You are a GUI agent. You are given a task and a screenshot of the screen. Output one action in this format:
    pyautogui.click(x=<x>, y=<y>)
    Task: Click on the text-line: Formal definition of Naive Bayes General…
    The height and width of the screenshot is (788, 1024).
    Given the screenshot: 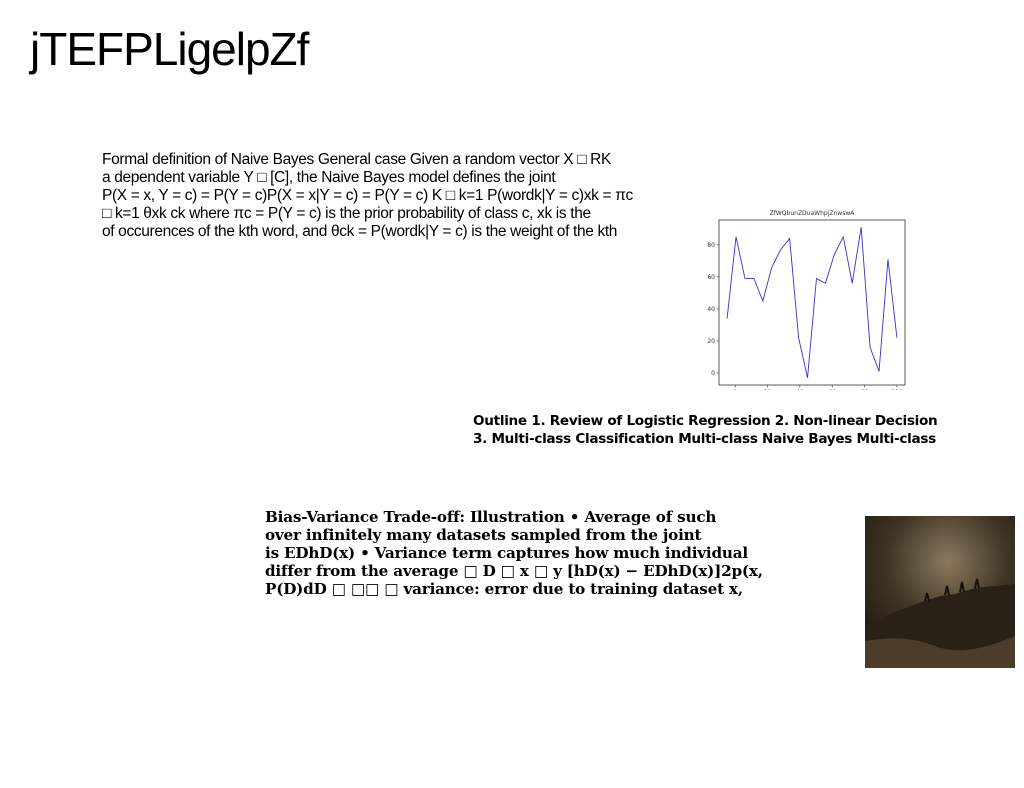 What is the action you would take?
    pyautogui.click(x=356, y=159)
    